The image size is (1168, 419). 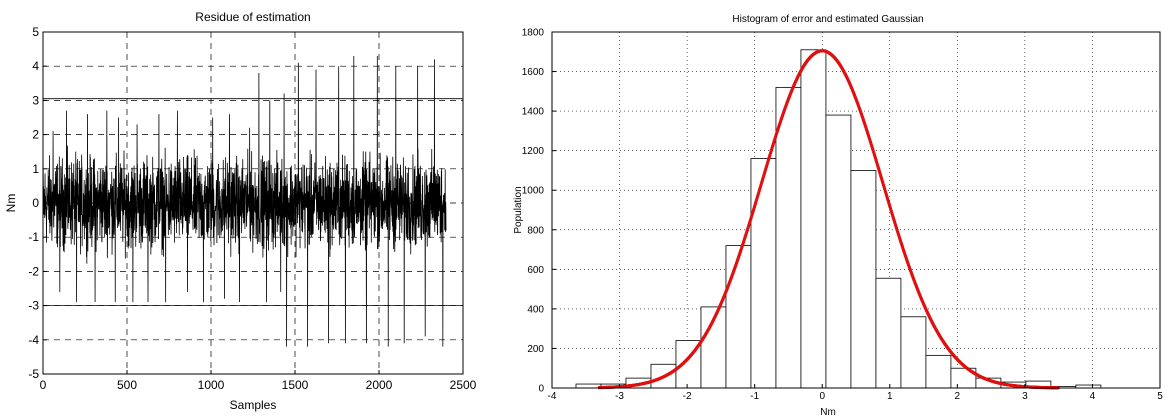 What do you see at coordinates (1160, 396) in the screenshot?
I see `right-x-tick-label: 5` at bounding box center [1160, 396].